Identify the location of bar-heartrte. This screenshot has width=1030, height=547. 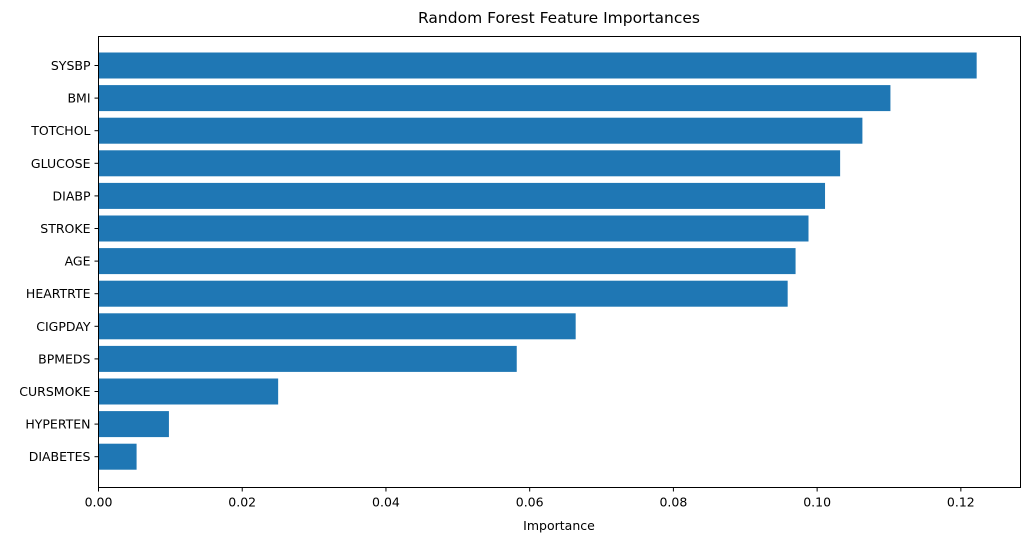
(443, 293).